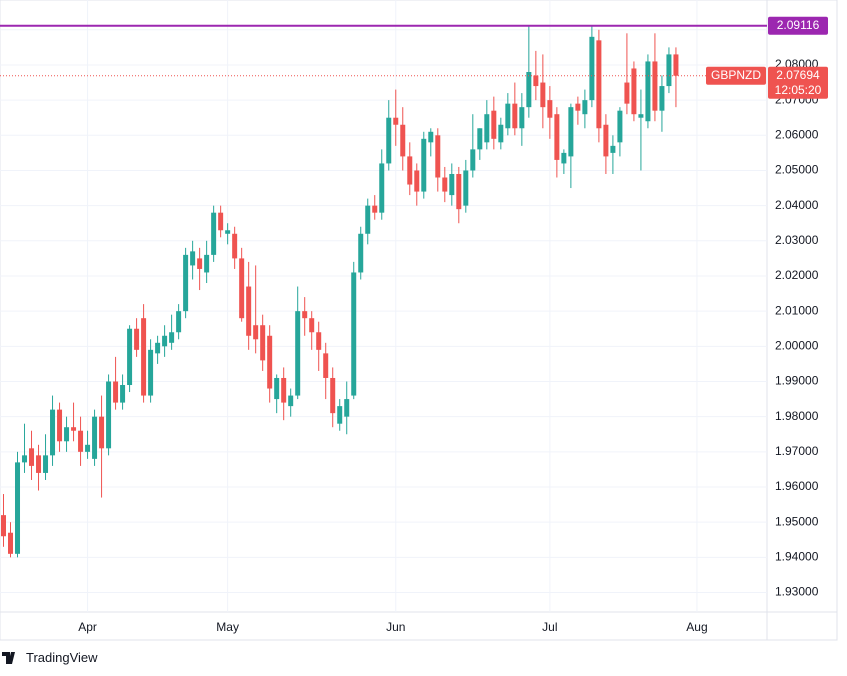 The image size is (847, 676). I want to click on y-tick-label: 2.06000, so click(797, 134).